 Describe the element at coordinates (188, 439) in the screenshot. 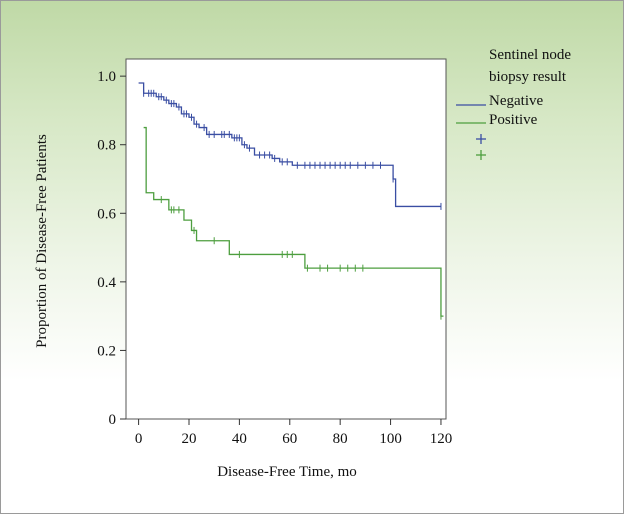

I see `x-tick-label: 20` at that location.